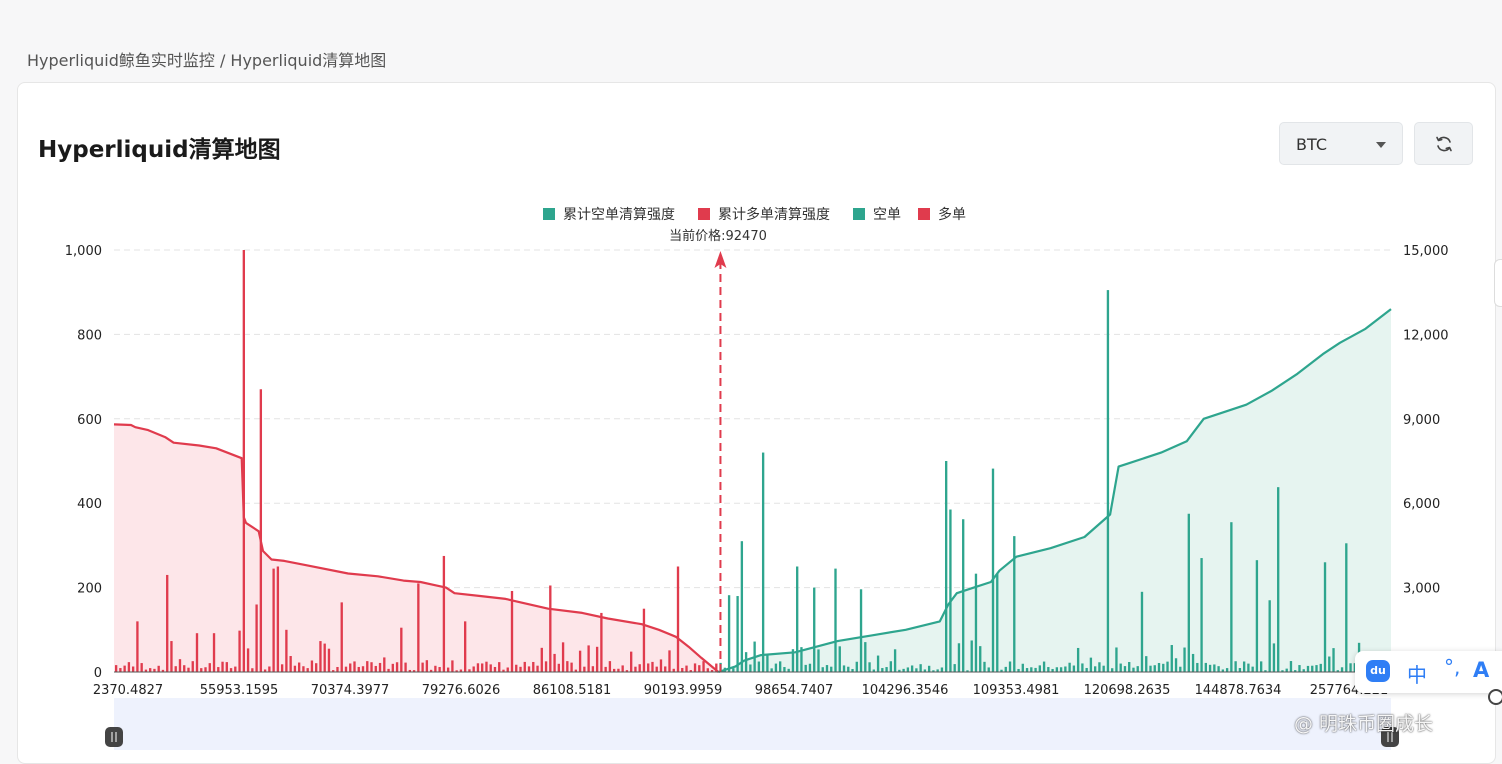  I want to click on legend-label: 累计空单清算强度, so click(619, 215).